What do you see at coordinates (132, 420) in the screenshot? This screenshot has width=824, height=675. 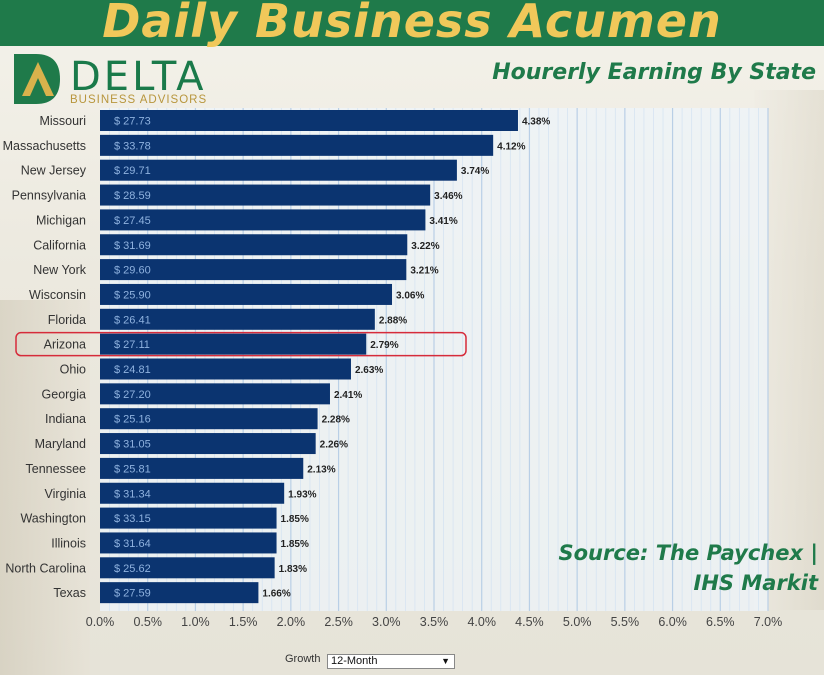 I see `hourly-earning-label: $ 25.16` at bounding box center [132, 420].